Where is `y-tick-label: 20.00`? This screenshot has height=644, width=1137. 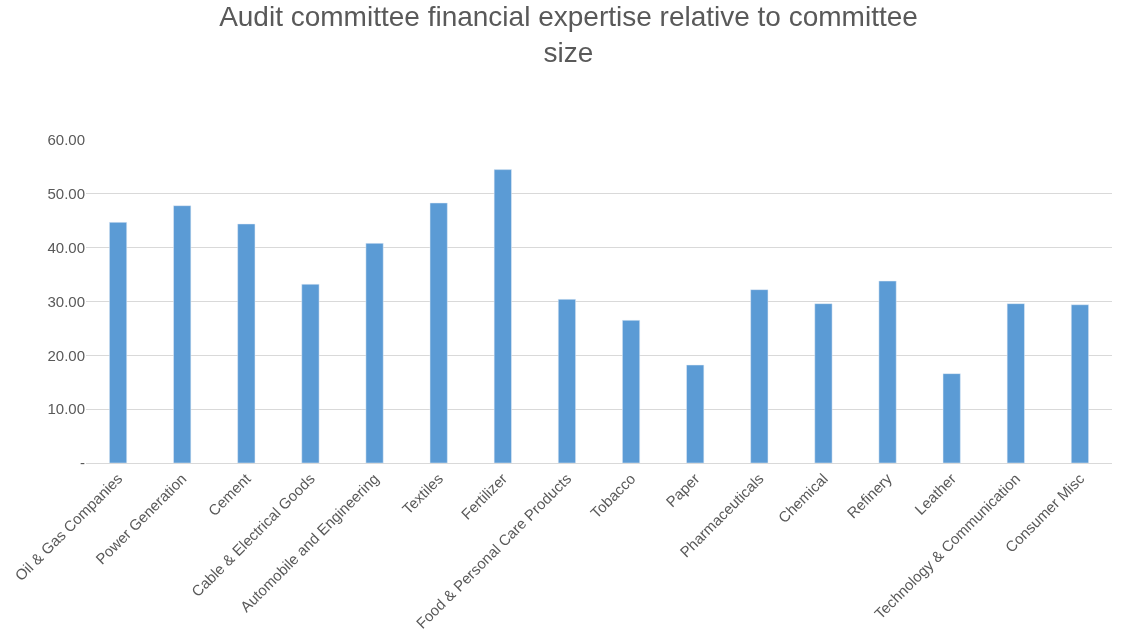
y-tick-label: 20.00 is located at coordinates (66, 355).